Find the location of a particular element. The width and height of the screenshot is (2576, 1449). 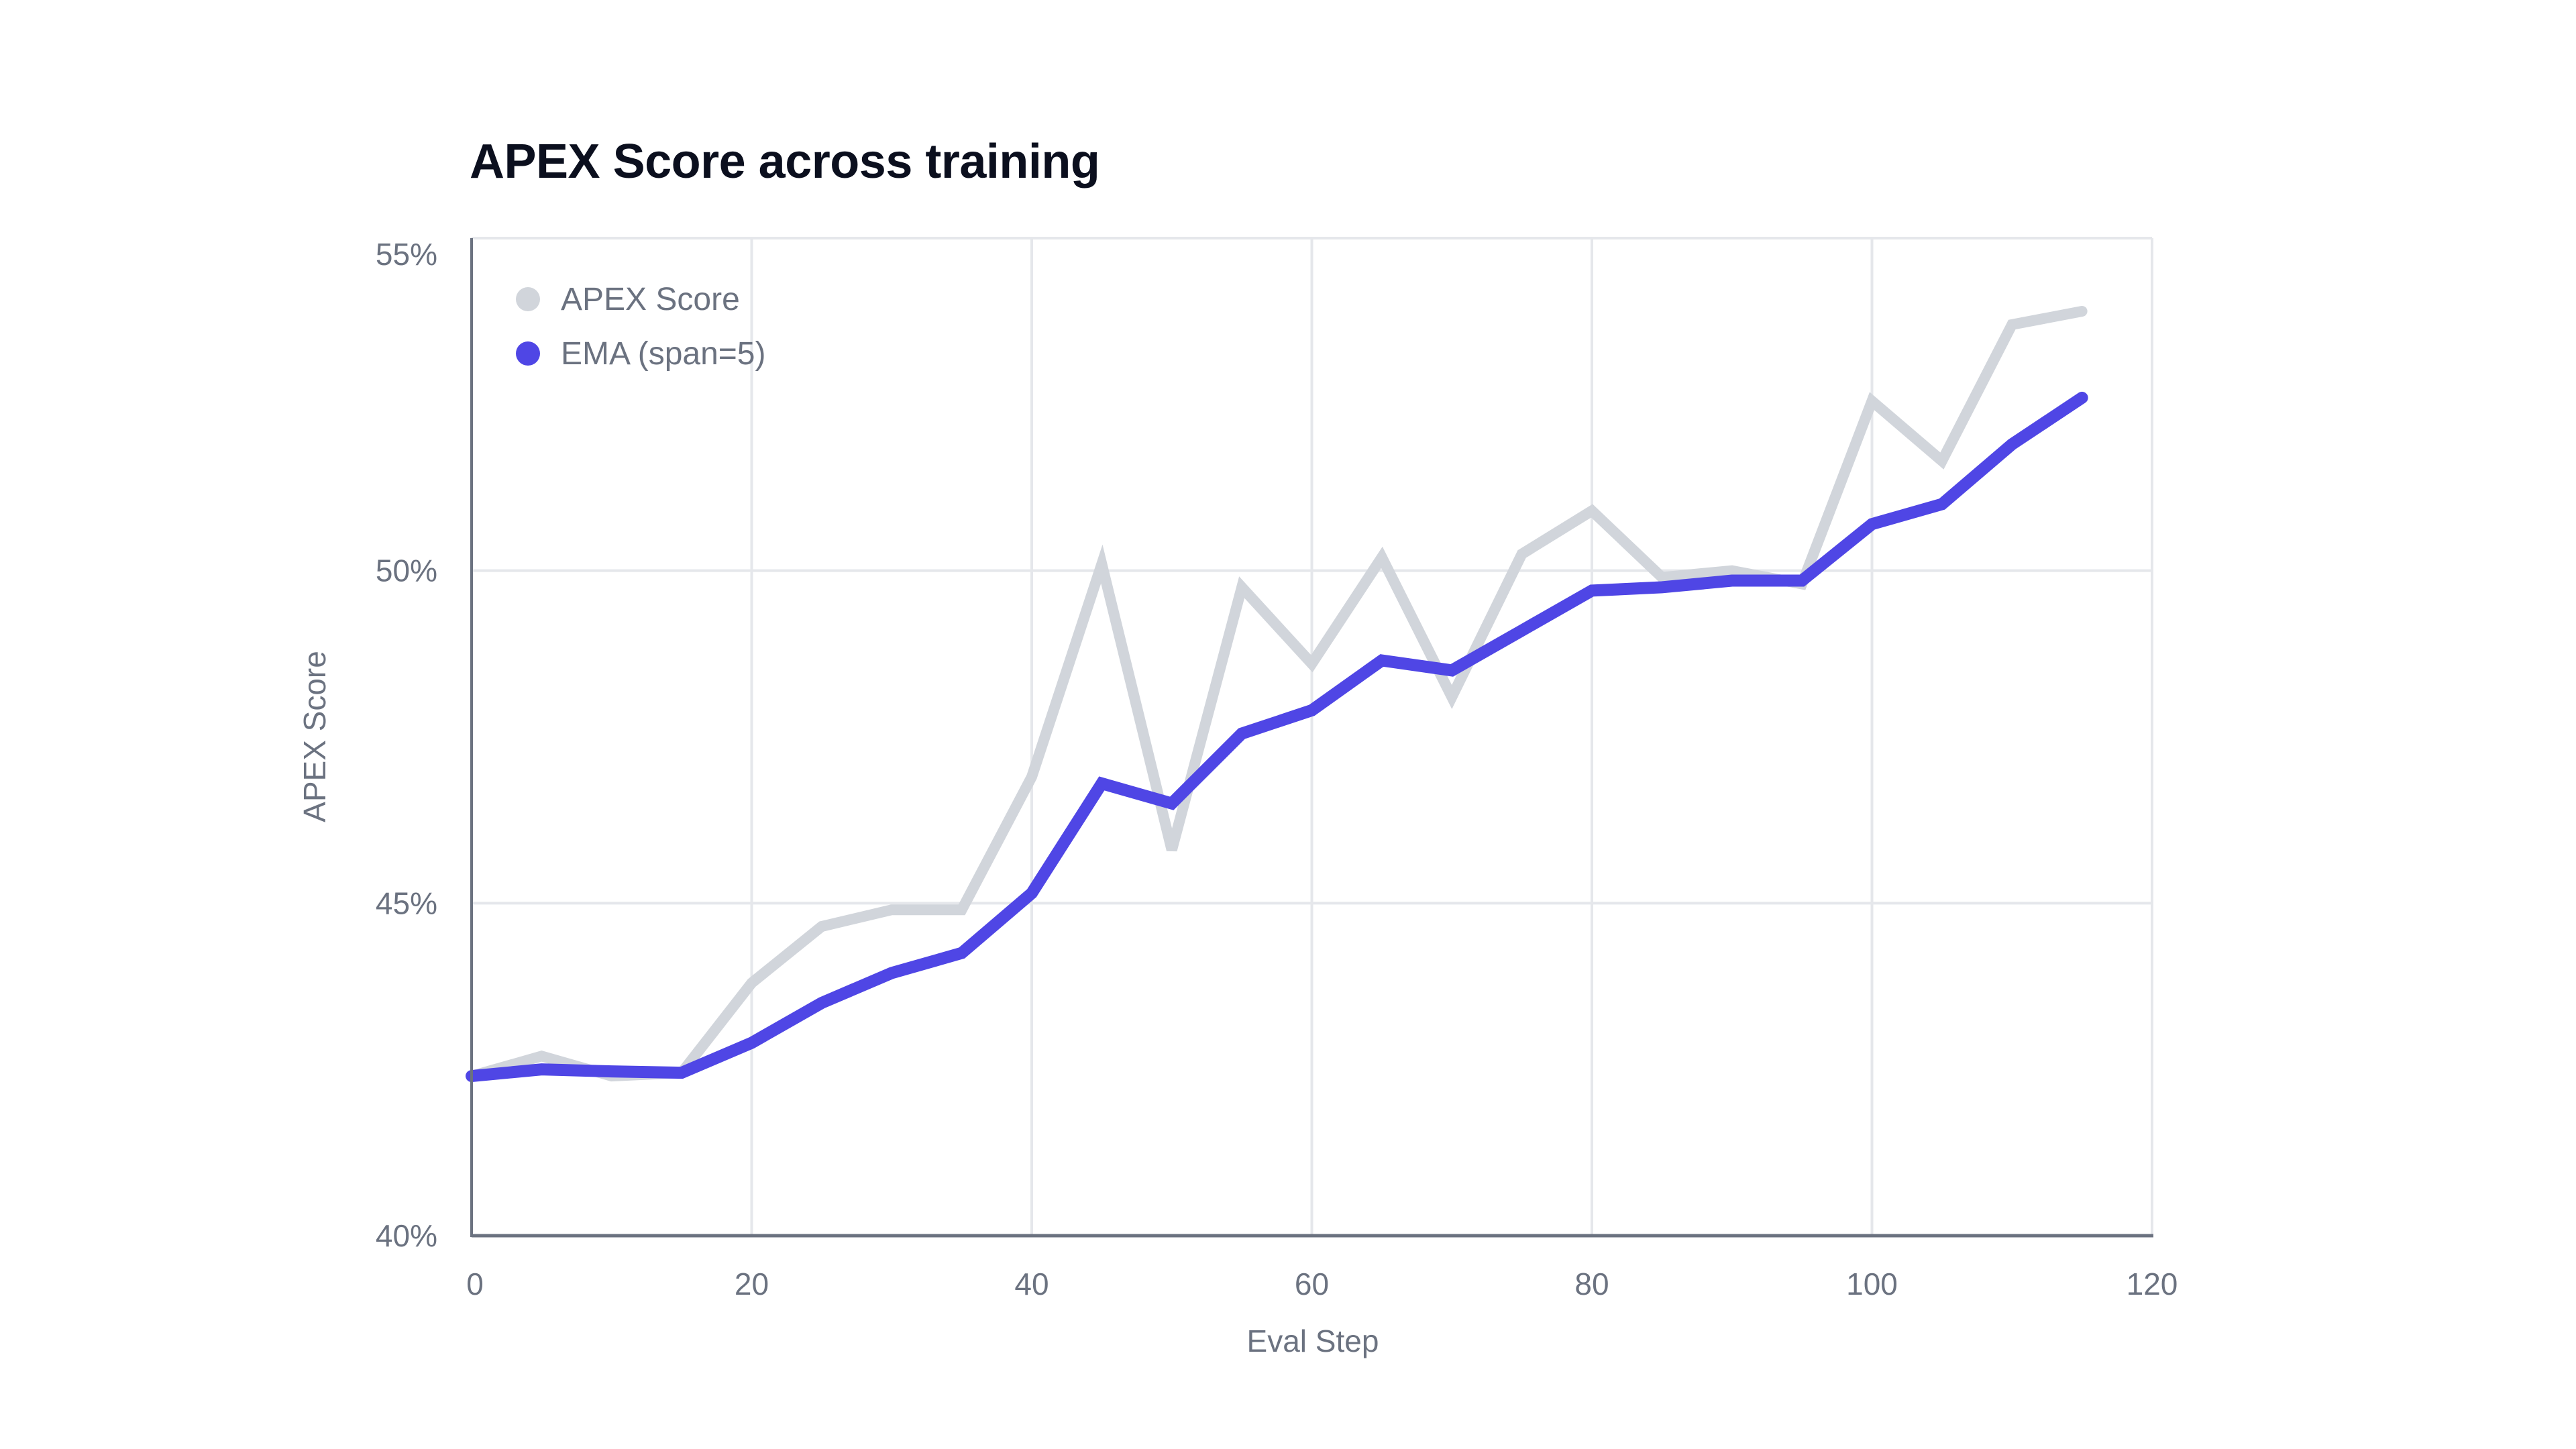

y-tick-label: 40% is located at coordinates (406, 1235).